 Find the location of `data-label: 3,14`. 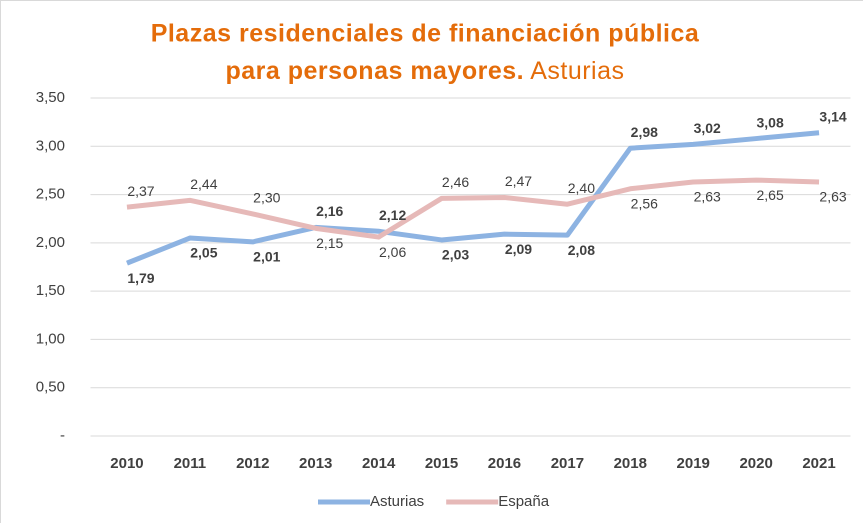

data-label: 3,14 is located at coordinates (832, 116).